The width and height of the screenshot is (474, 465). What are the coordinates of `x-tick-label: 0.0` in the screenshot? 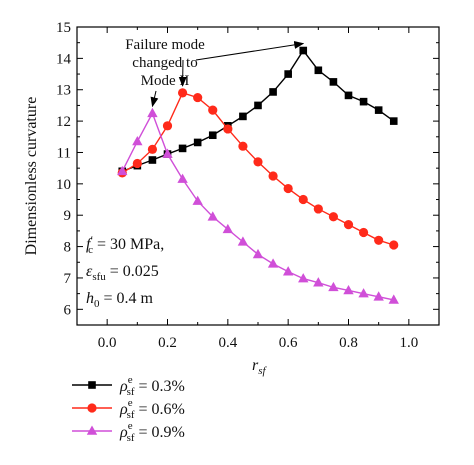 It's located at (107, 343).